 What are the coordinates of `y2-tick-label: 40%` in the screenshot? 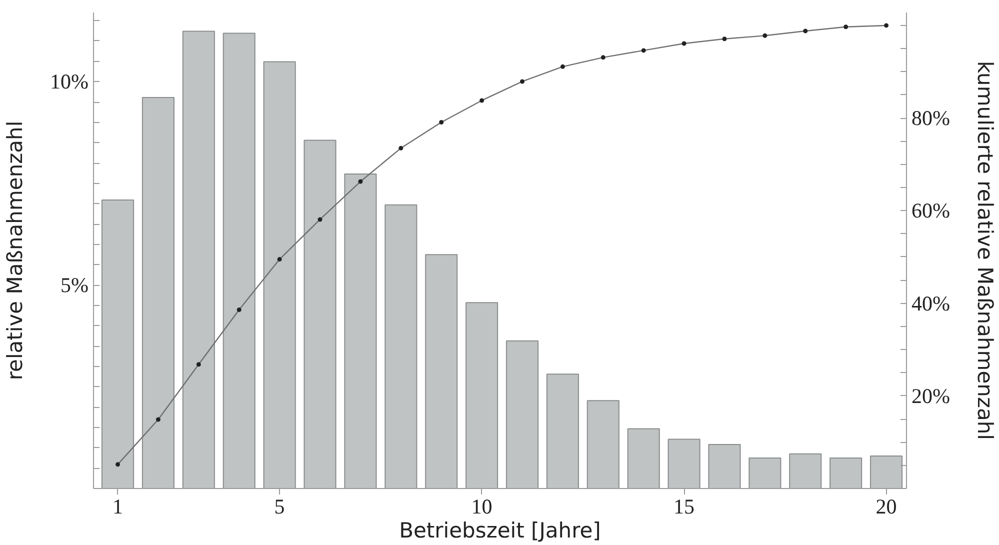 It's located at (931, 303).